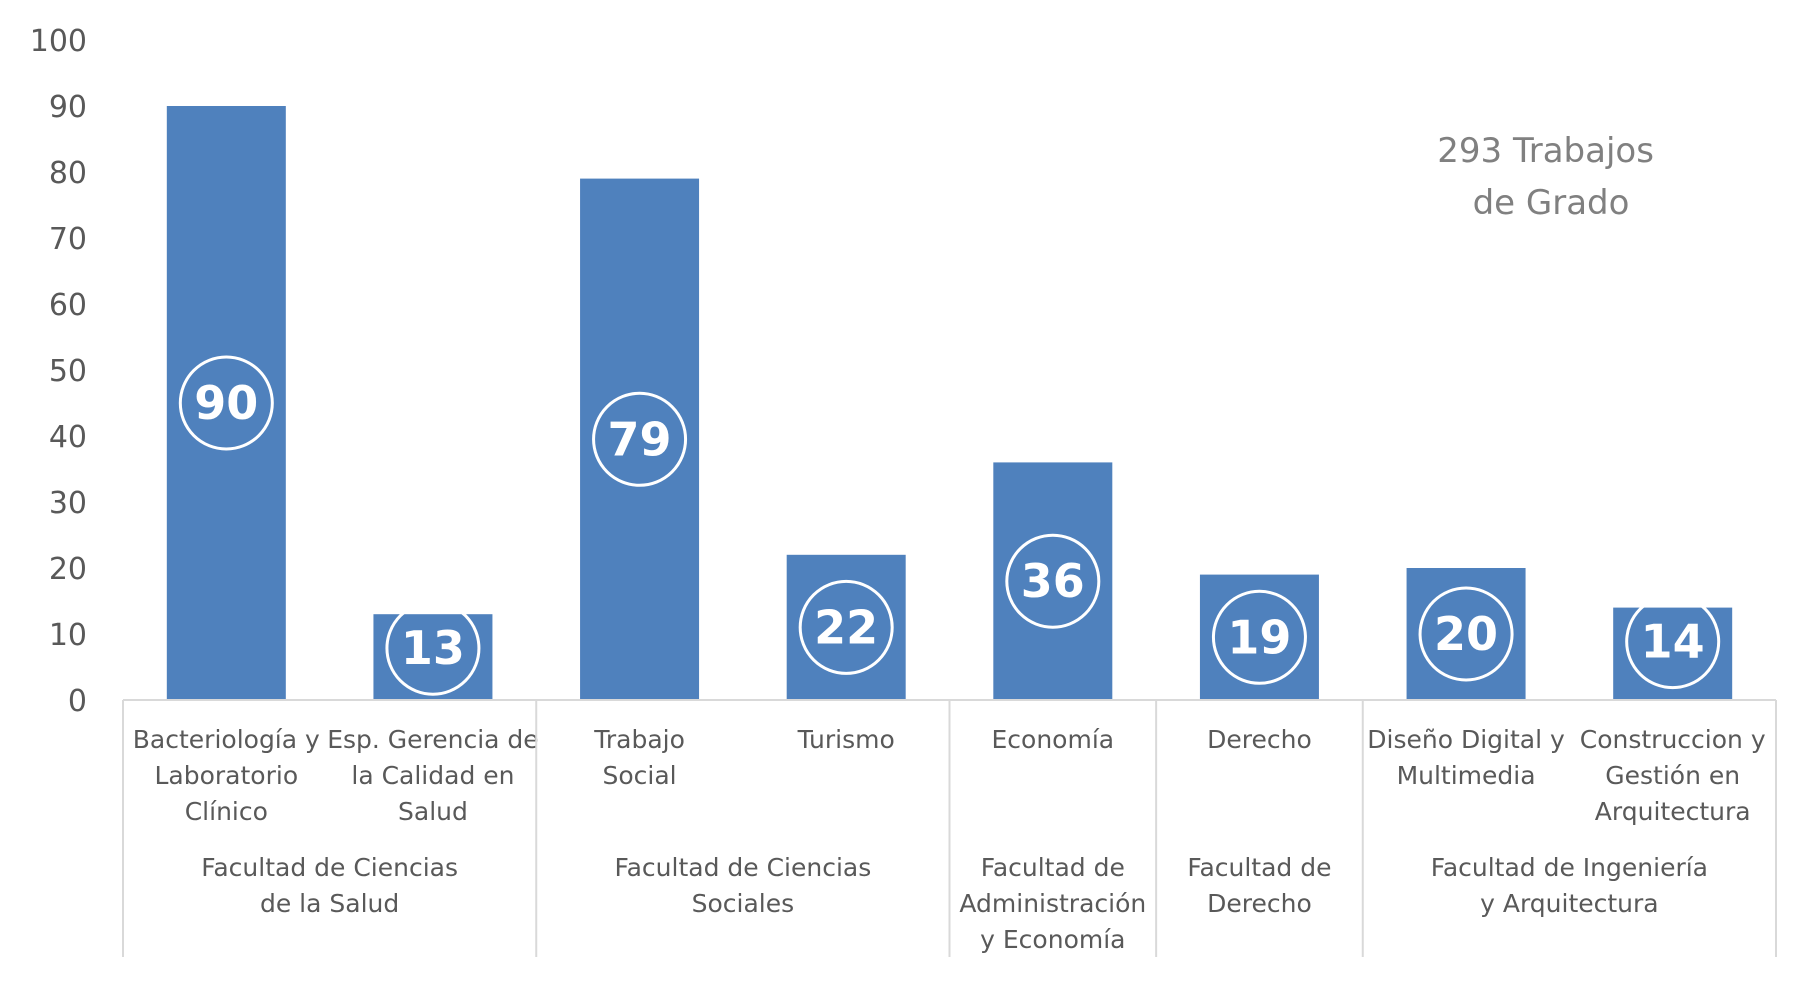  I want to click on category-label-line: Diseño Digital y, so click(1466, 739).